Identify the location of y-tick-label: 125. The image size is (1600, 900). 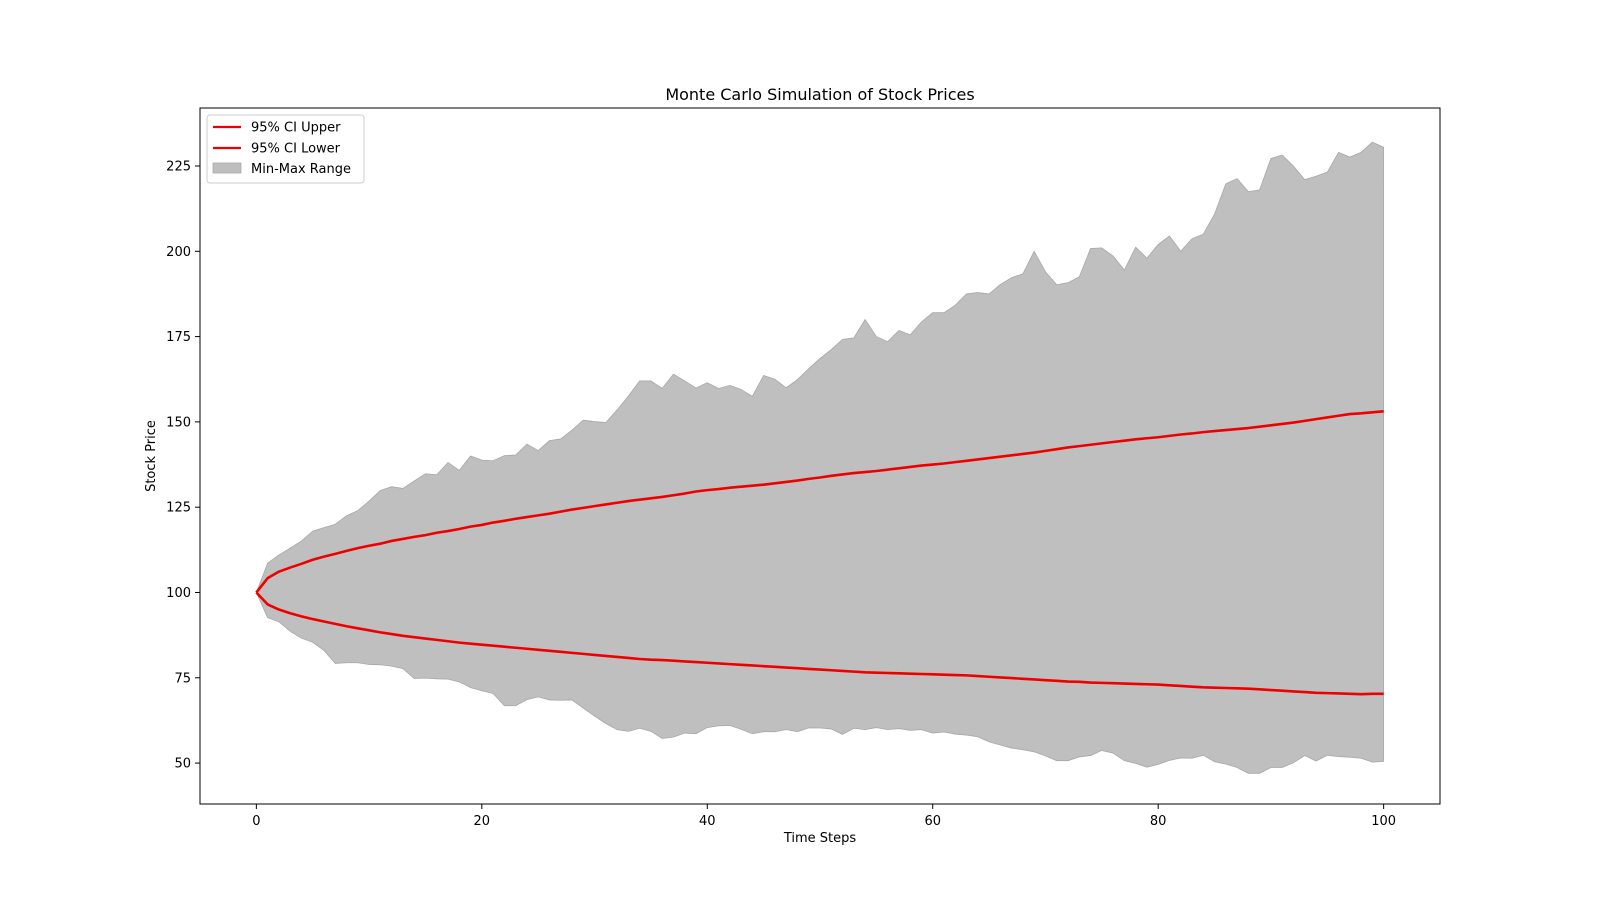
(178, 508).